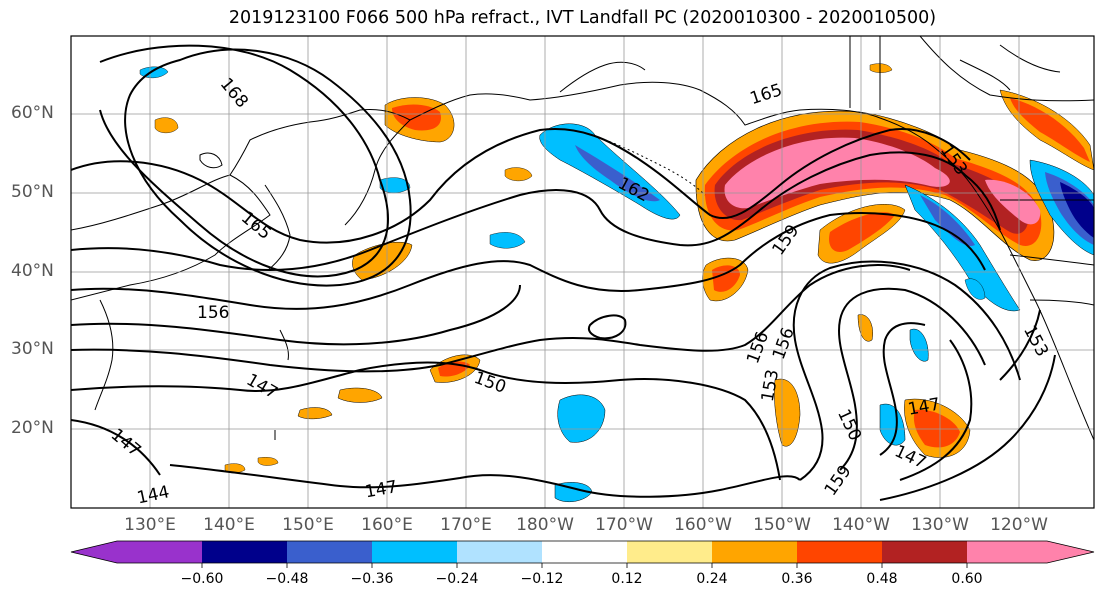 The width and height of the screenshot is (1105, 601). I want to click on lon-label: 120°W, so click(1019, 525).